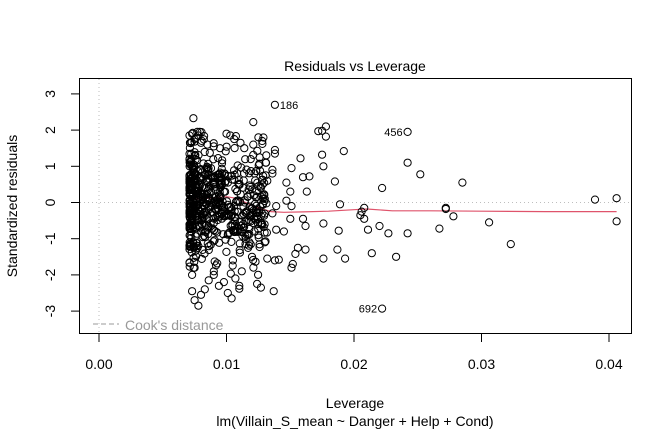  Describe the element at coordinates (50, 202) in the screenshot. I see `y-tick-label: 0` at that location.